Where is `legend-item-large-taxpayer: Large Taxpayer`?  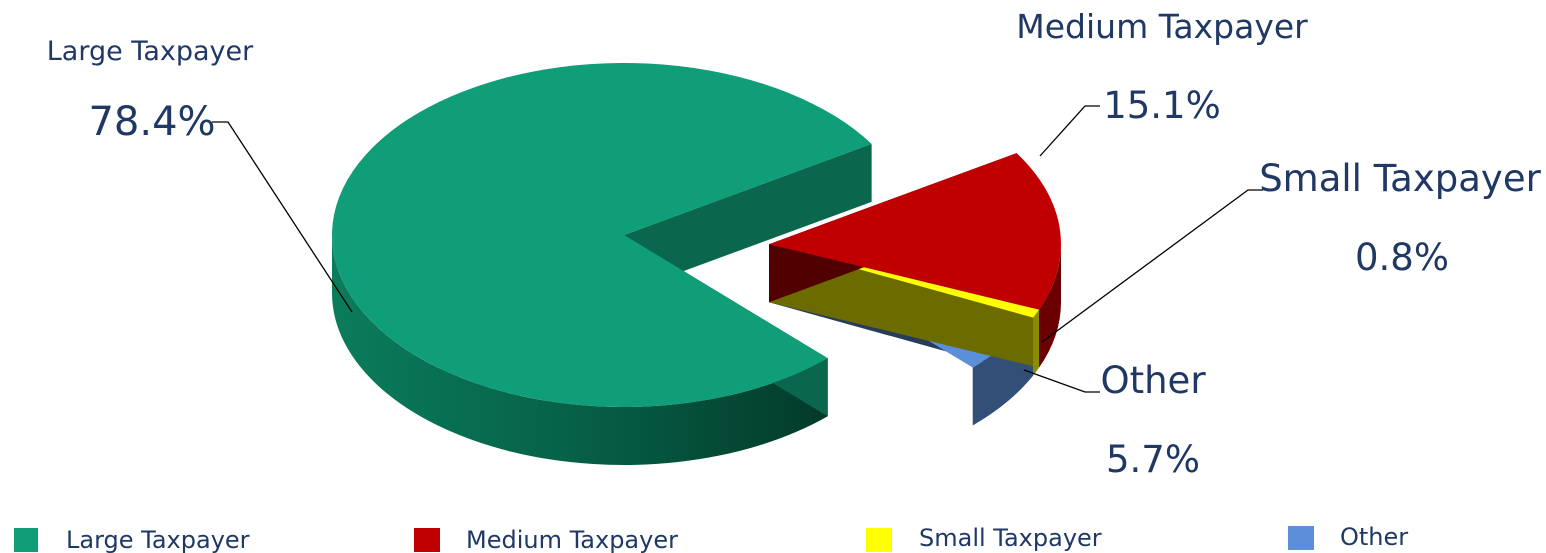 legend-item-large-taxpayer: Large Taxpayer is located at coordinates (132, 539).